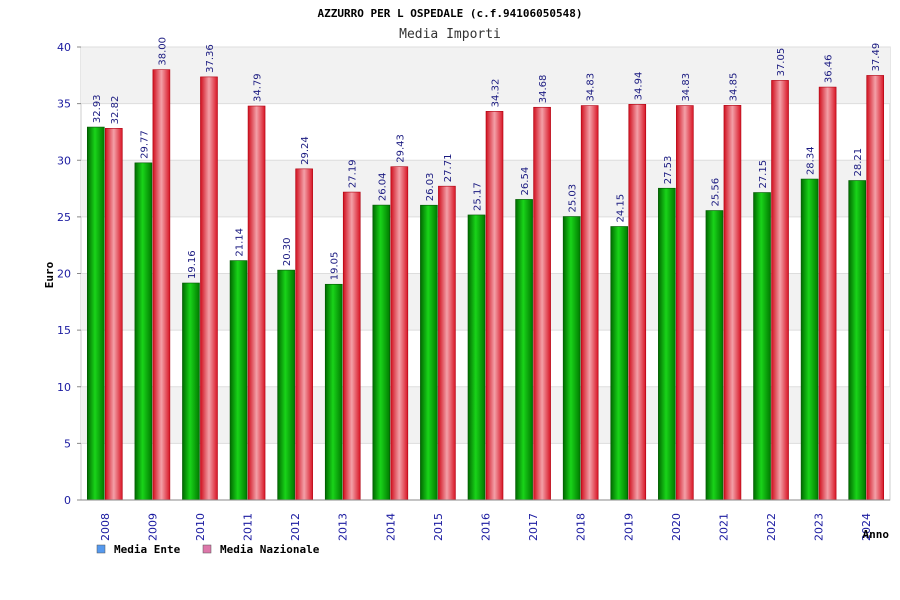 The height and width of the screenshot is (600, 900). What do you see at coordinates (619, 363) in the screenshot?
I see `bar-media-ente-2019` at bounding box center [619, 363].